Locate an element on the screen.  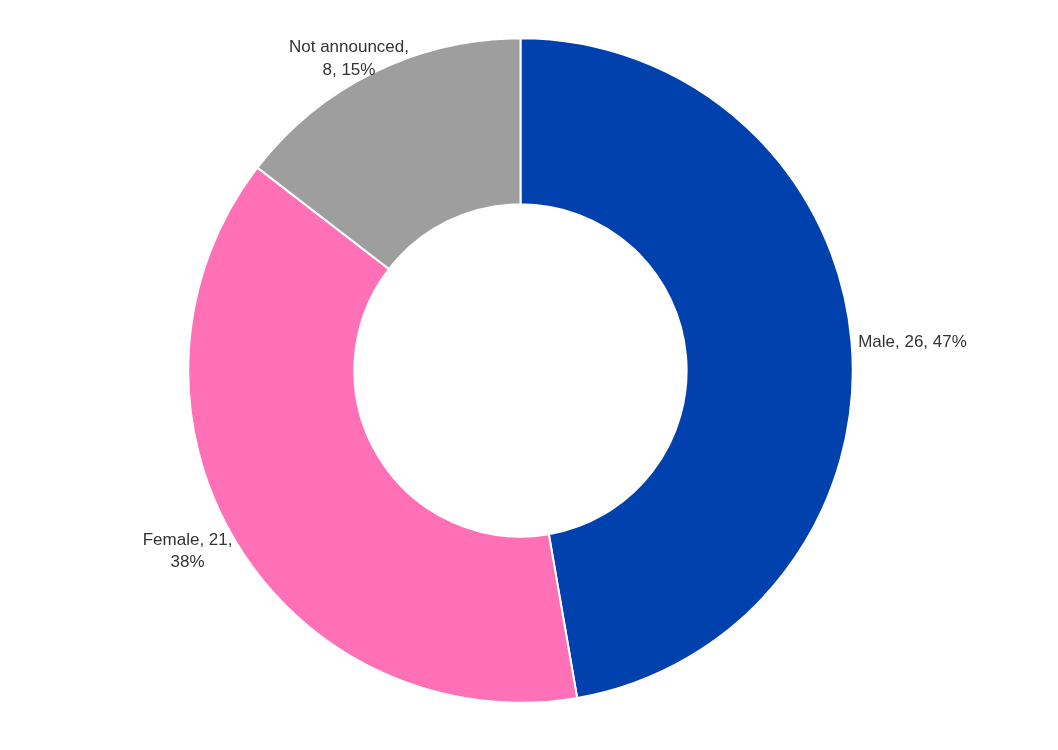
slice-label: Female, 21, 38% is located at coordinates (187, 550).